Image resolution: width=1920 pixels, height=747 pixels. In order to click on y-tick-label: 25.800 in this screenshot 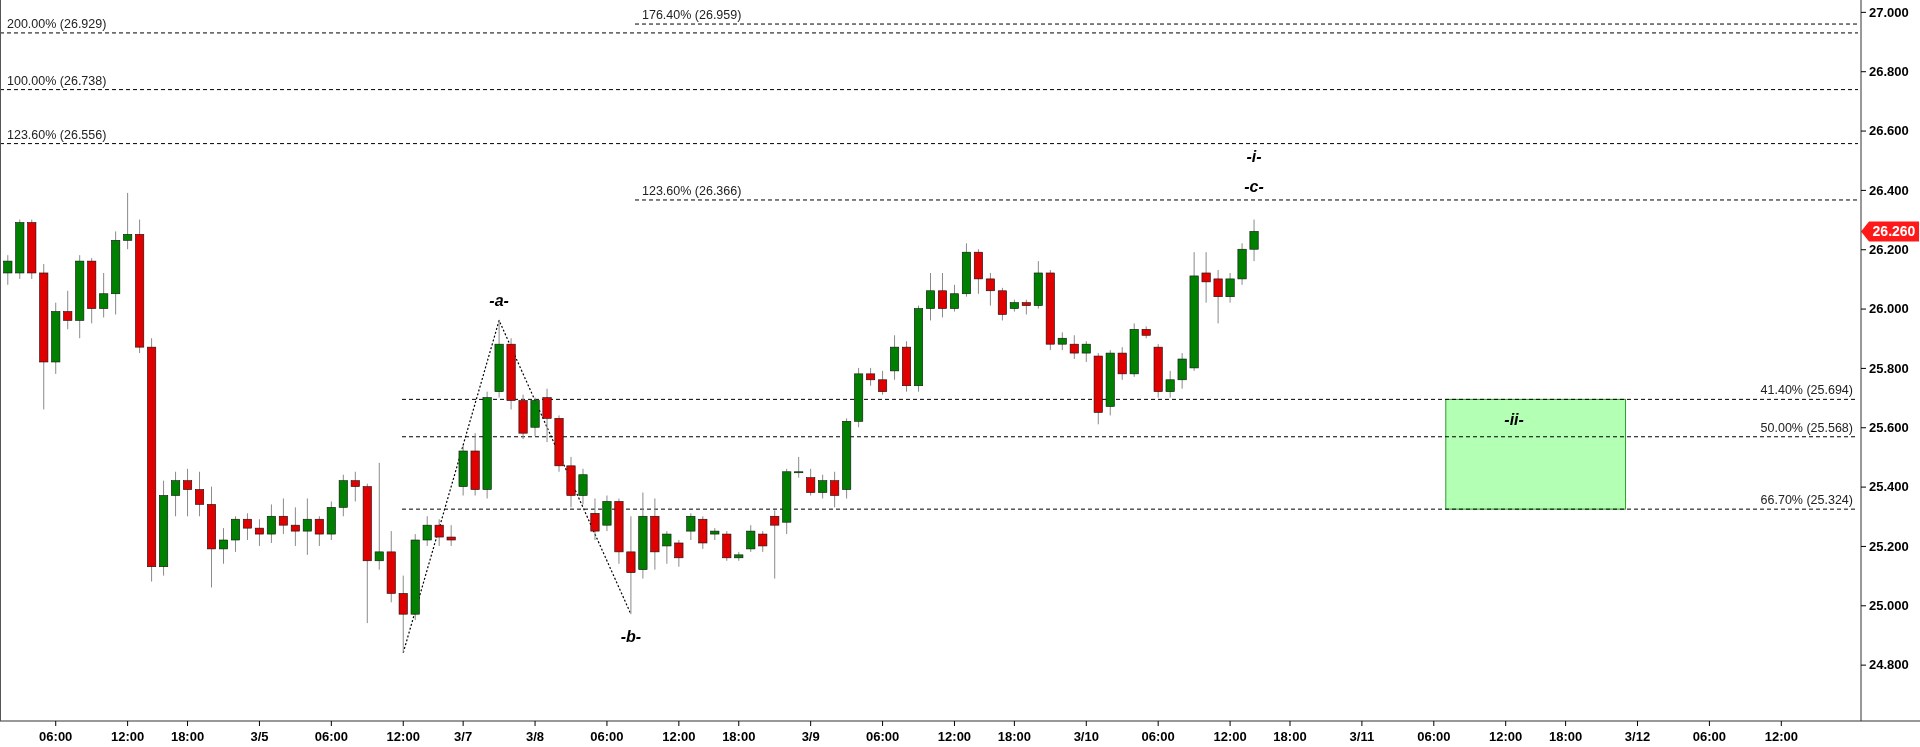, I will do `click(1889, 368)`.